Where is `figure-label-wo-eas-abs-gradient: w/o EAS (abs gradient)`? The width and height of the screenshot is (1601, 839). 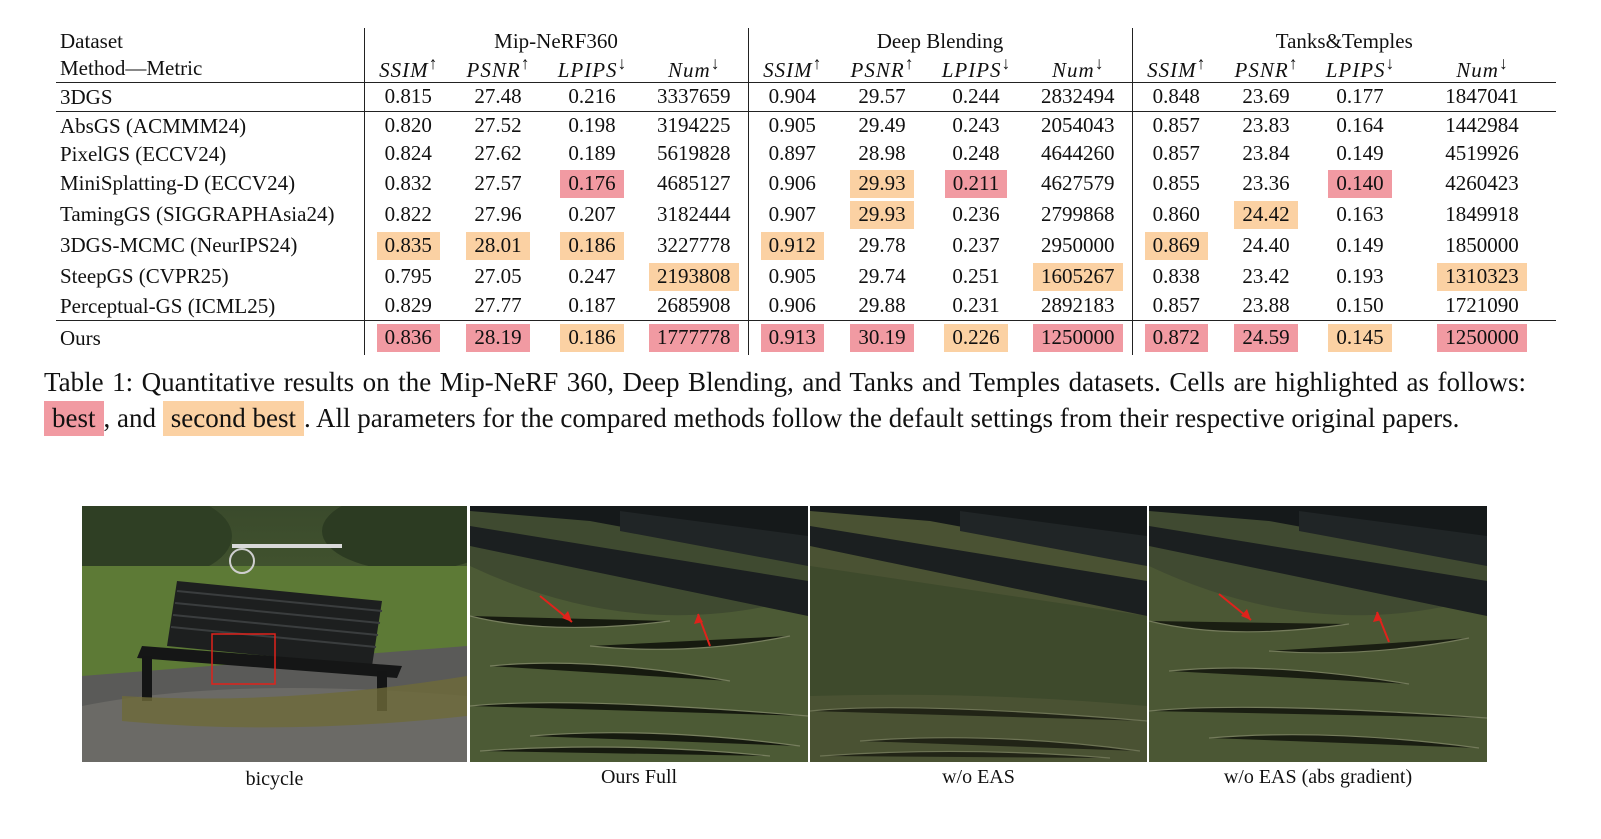
figure-label-wo-eas-abs-gradient: w/o EAS (abs gradient) is located at coordinates (1318, 777).